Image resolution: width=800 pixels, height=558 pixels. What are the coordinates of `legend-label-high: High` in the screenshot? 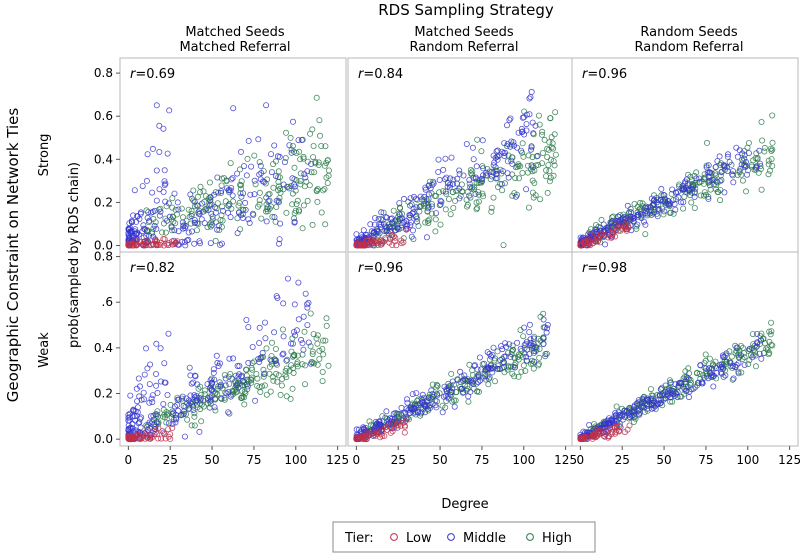 It's located at (557, 538).